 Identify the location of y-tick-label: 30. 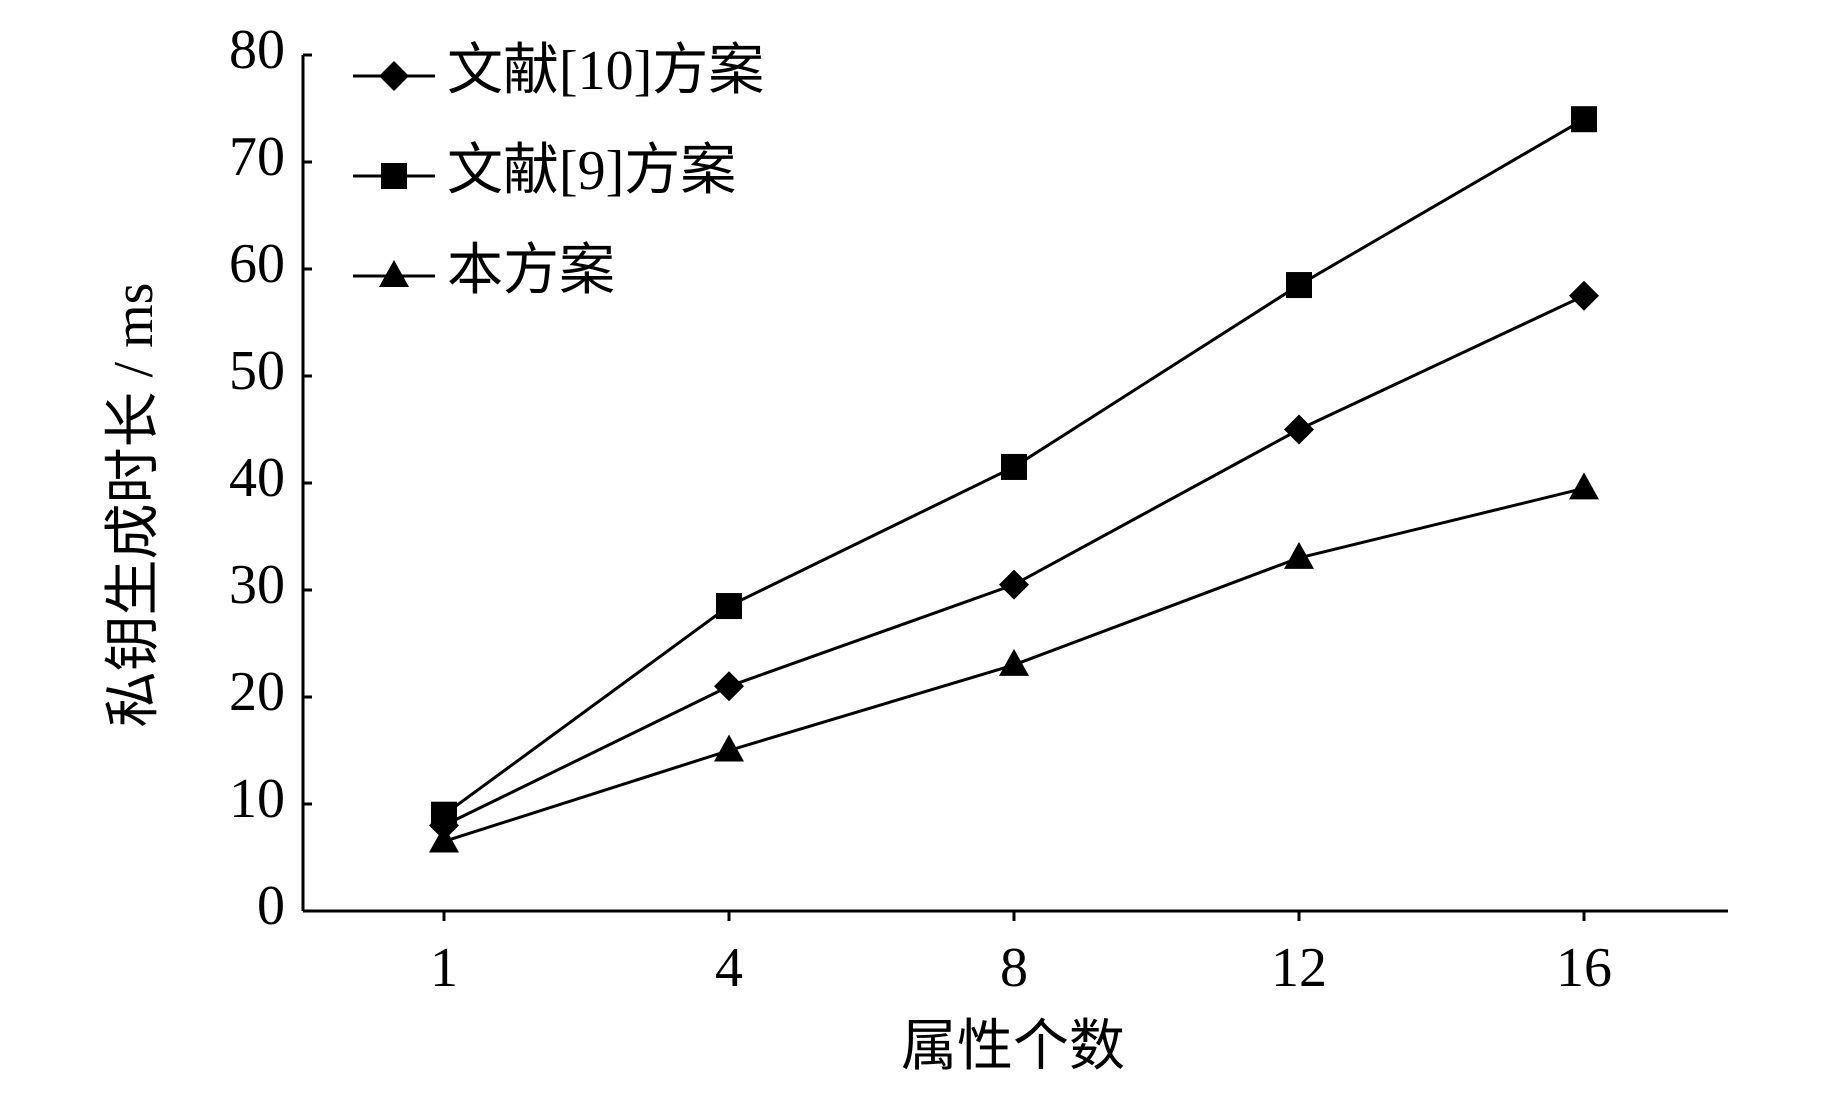
(257, 585).